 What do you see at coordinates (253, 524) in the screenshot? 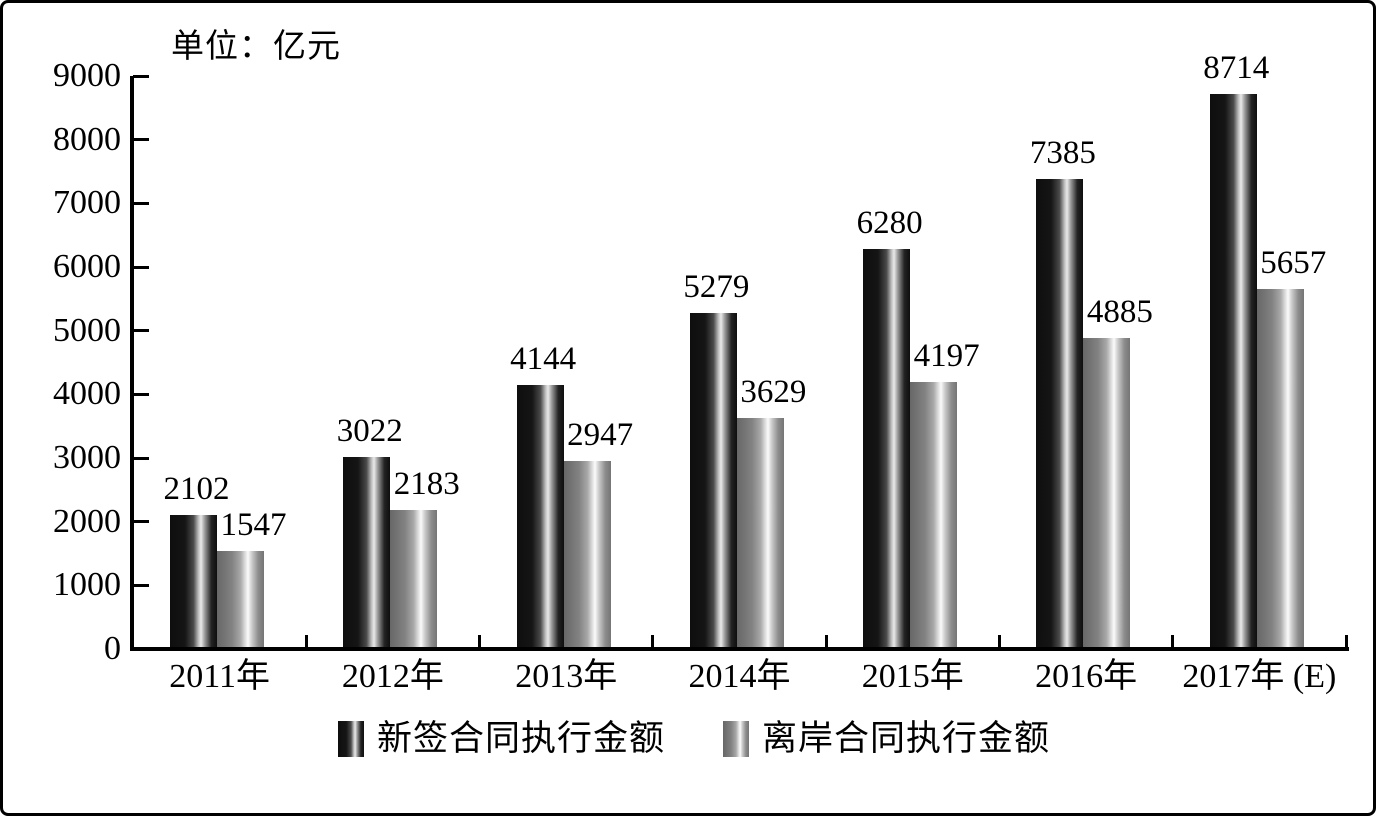
I see `value-label-series1-cat0: 1547` at bounding box center [253, 524].